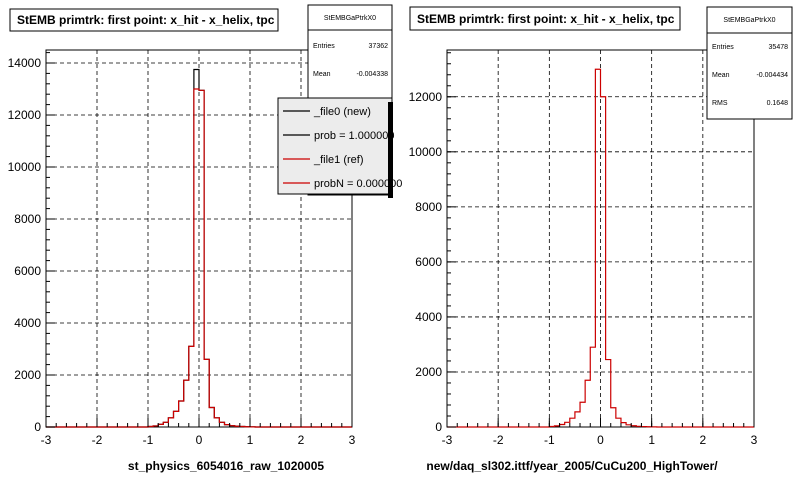  I want to click on left-x-axis-label: st_physics_6054016_raw_1020005, so click(226, 466).